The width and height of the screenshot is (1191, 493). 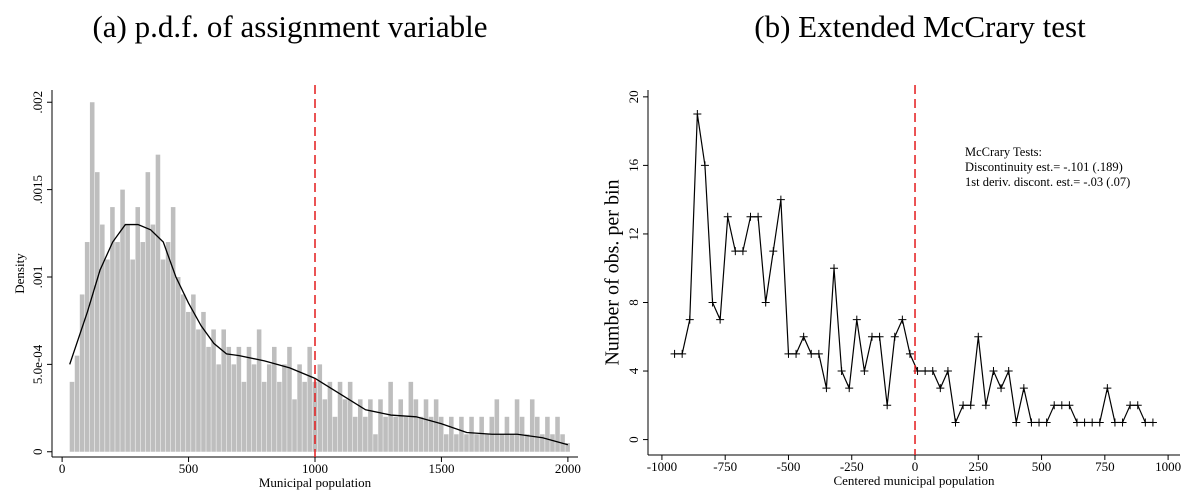 What do you see at coordinates (633, 370) in the screenshot?
I see `y-tick-label: 4` at bounding box center [633, 370].